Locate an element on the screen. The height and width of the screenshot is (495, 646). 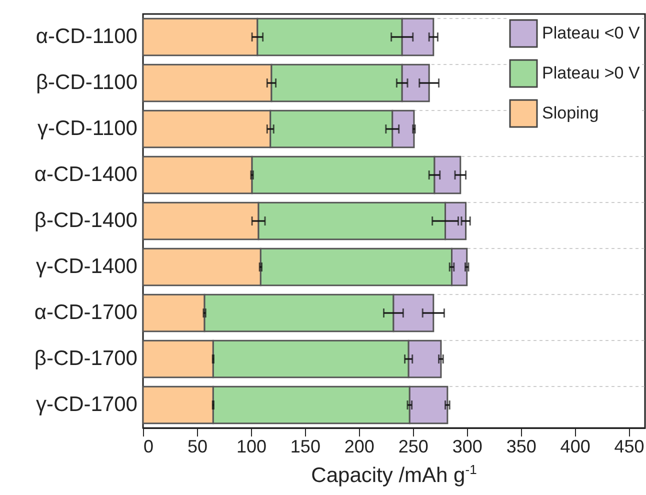
x-tick-label: 250 is located at coordinates (413, 446).